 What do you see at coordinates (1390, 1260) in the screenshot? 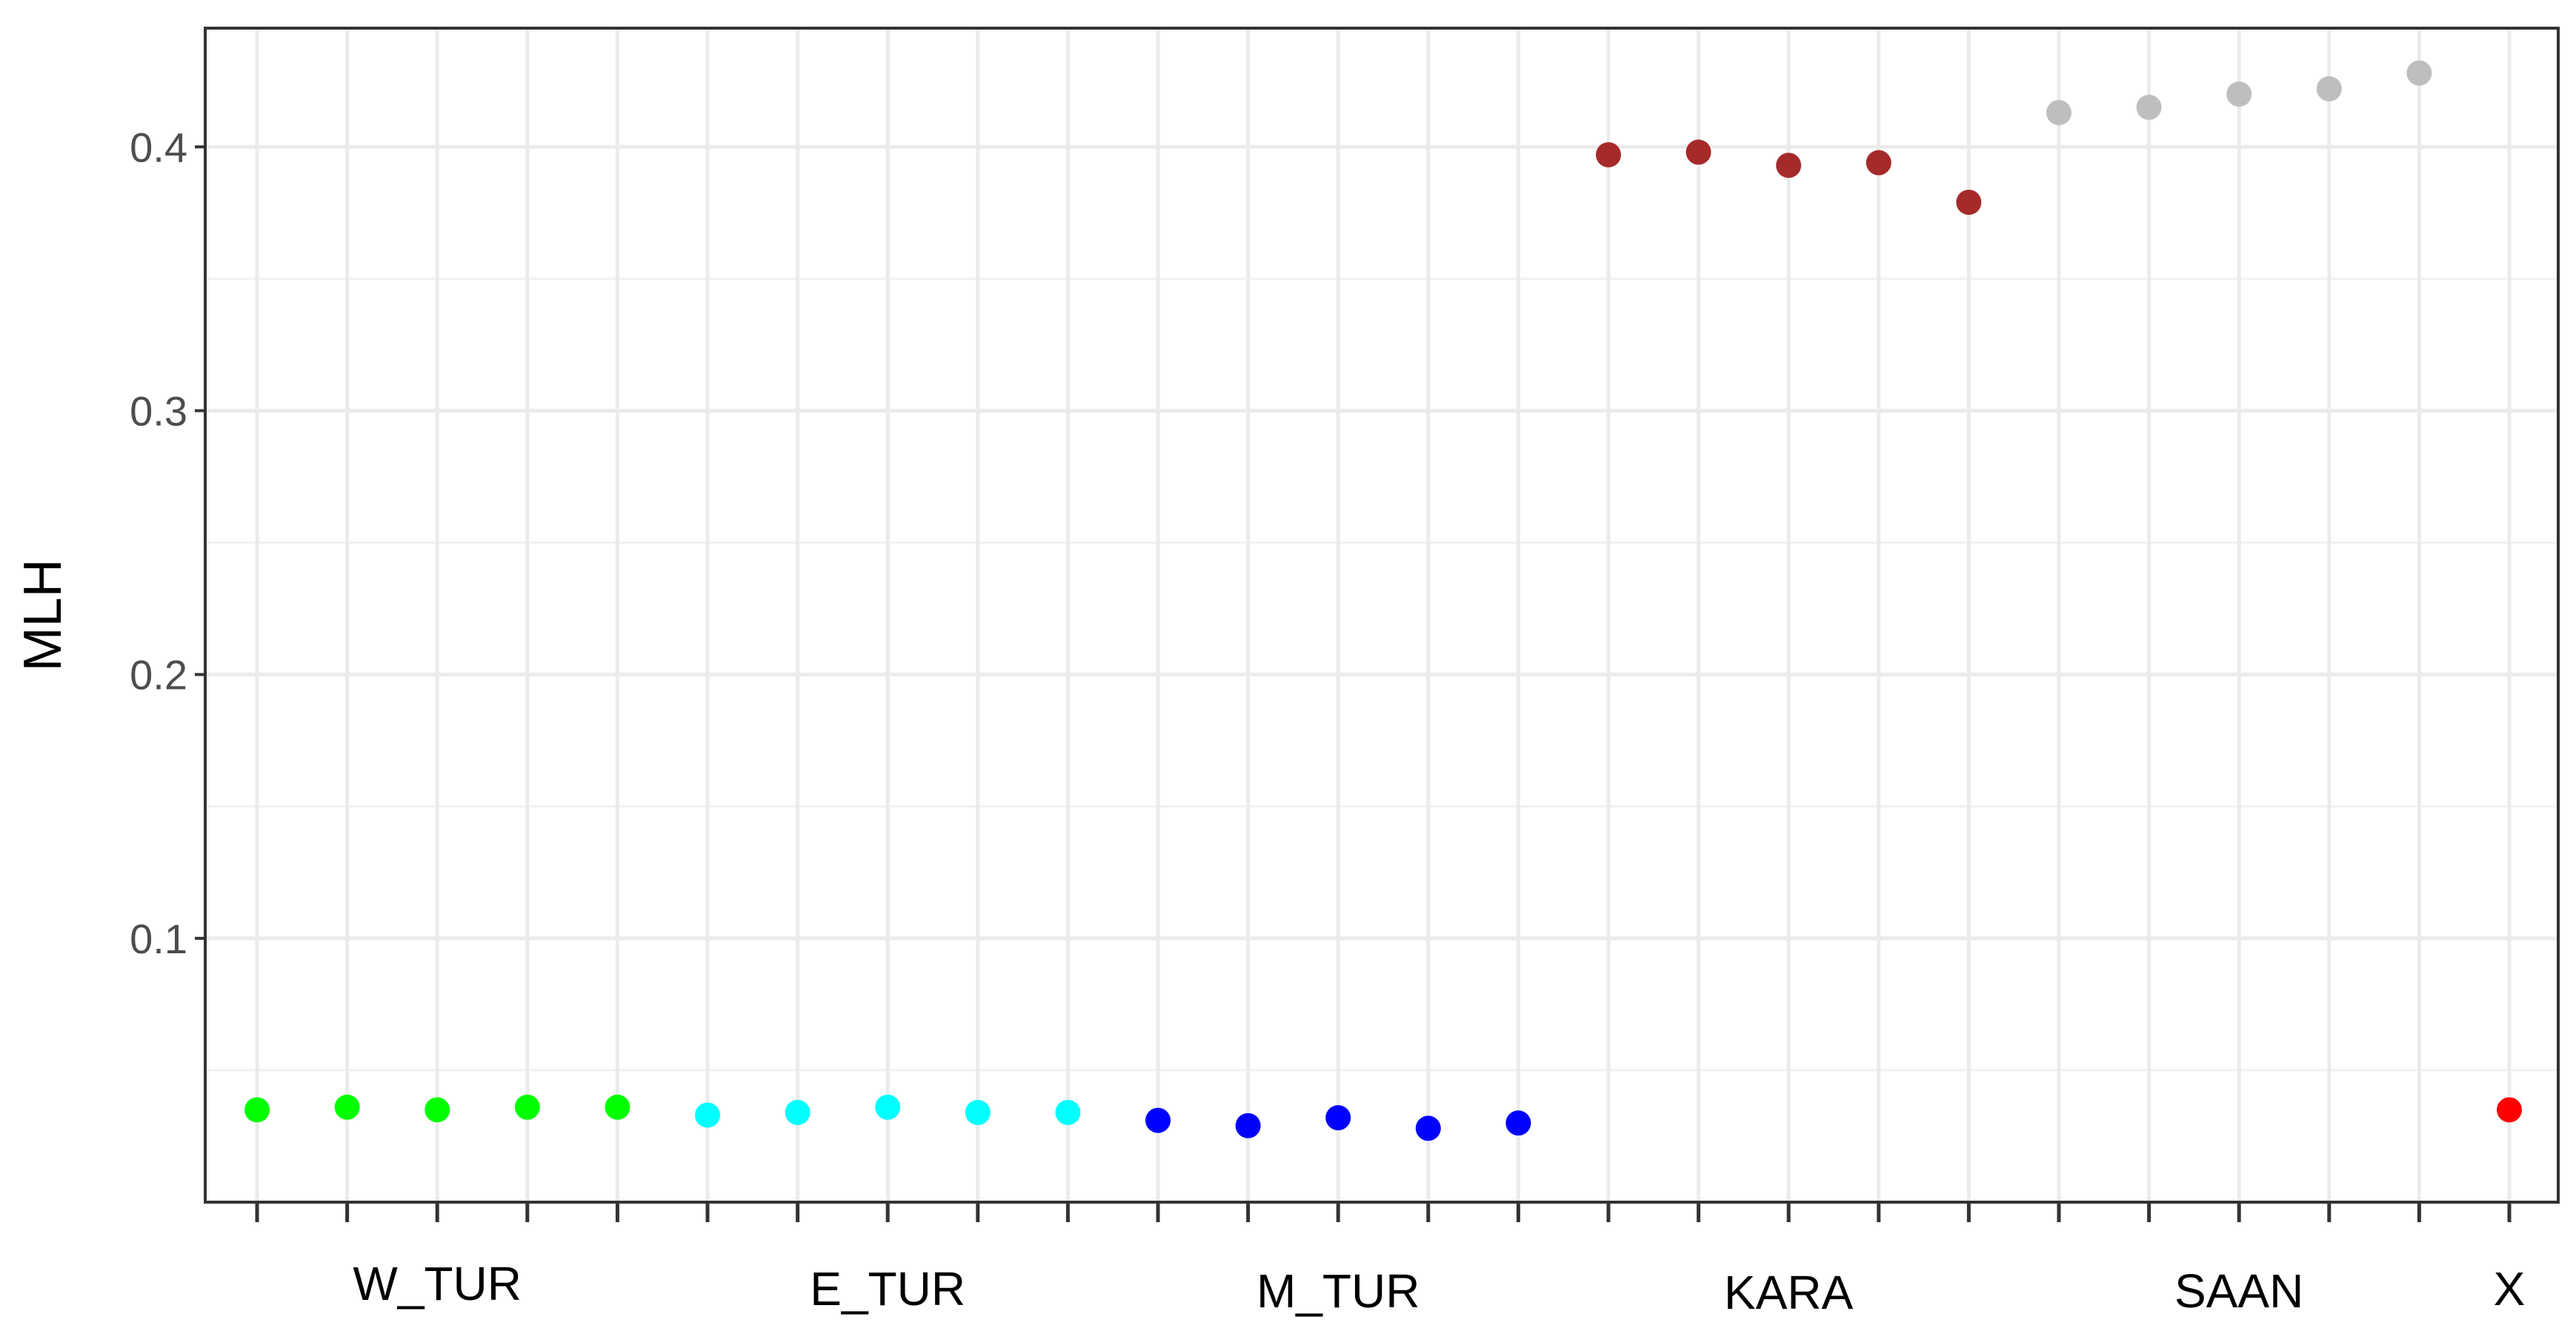
I see `x-axis: W_TUR E_TUR M_TUR KARA SAAN X` at bounding box center [1390, 1260].